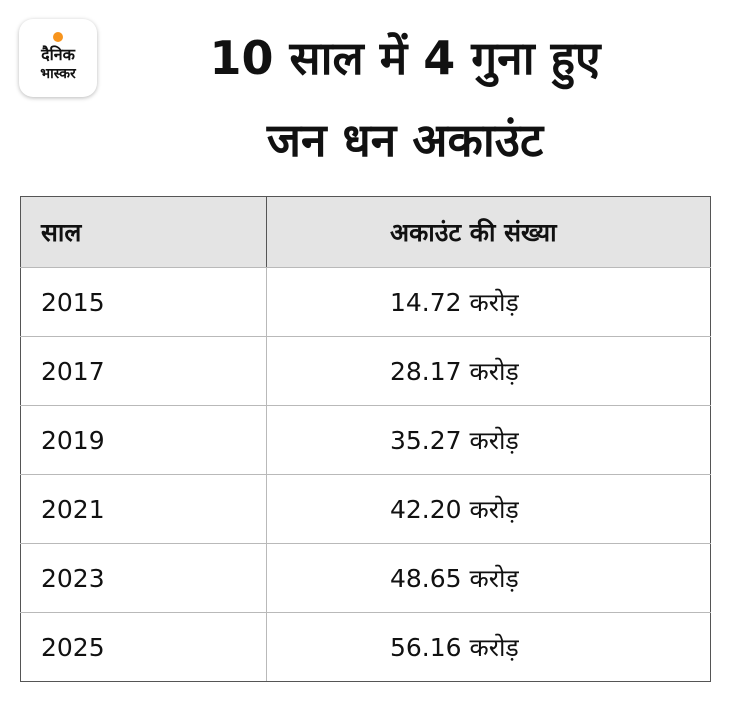  I want to click on table-row: 2017 28.17 करोड़, so click(365, 371).